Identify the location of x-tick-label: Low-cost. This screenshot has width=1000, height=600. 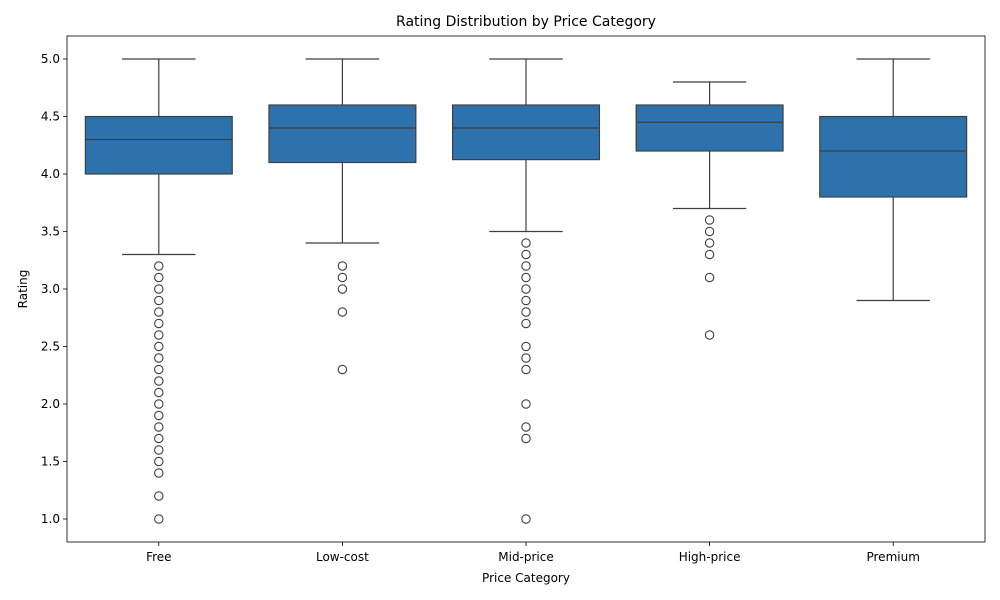
(342, 557).